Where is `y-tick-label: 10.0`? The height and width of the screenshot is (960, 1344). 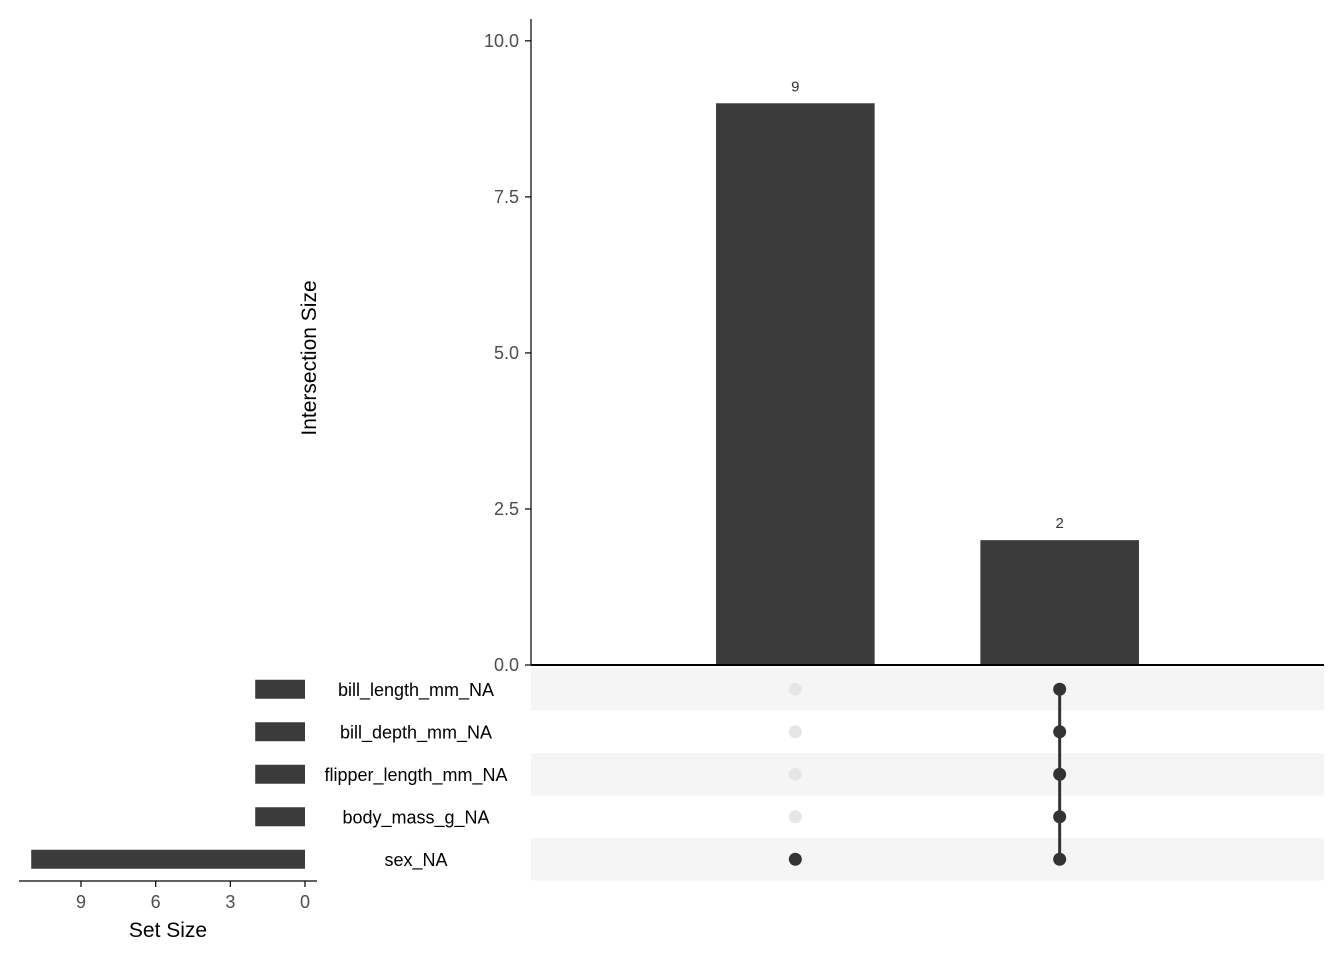
y-tick-label: 10.0 is located at coordinates (501, 41).